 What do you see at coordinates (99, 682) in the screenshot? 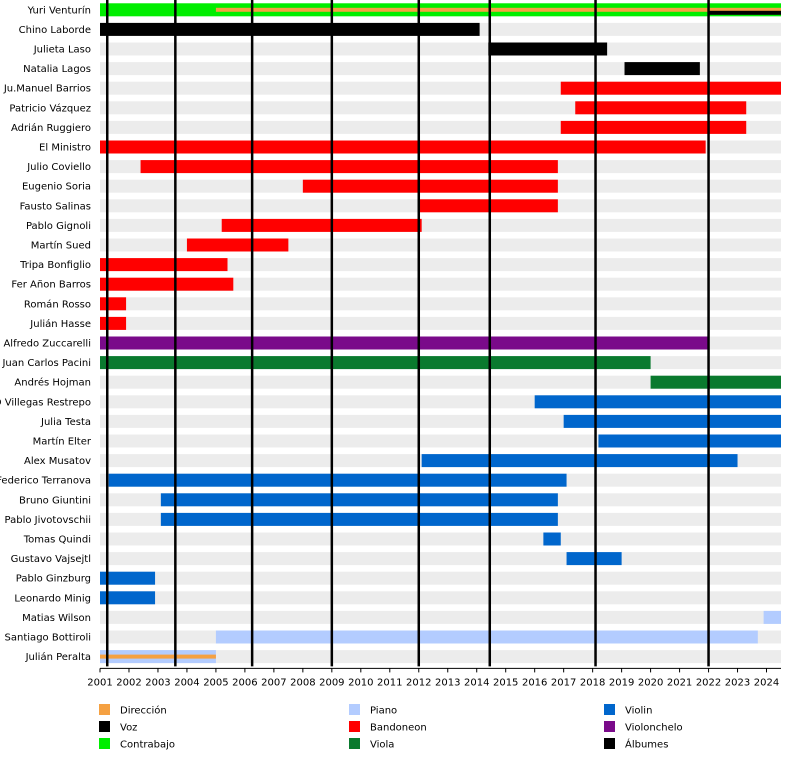
I see `x-tick-label: 2001` at bounding box center [99, 682].